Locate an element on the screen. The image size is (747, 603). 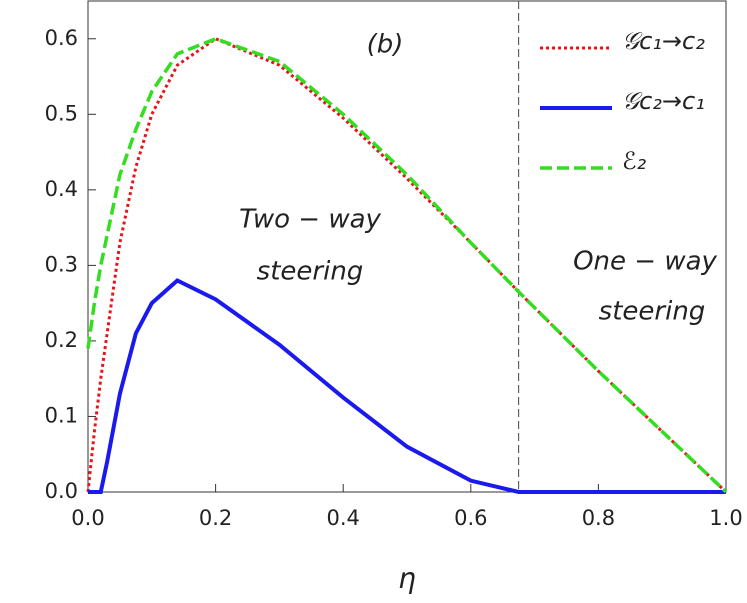
x-axis-label: η is located at coordinates (407, 578).